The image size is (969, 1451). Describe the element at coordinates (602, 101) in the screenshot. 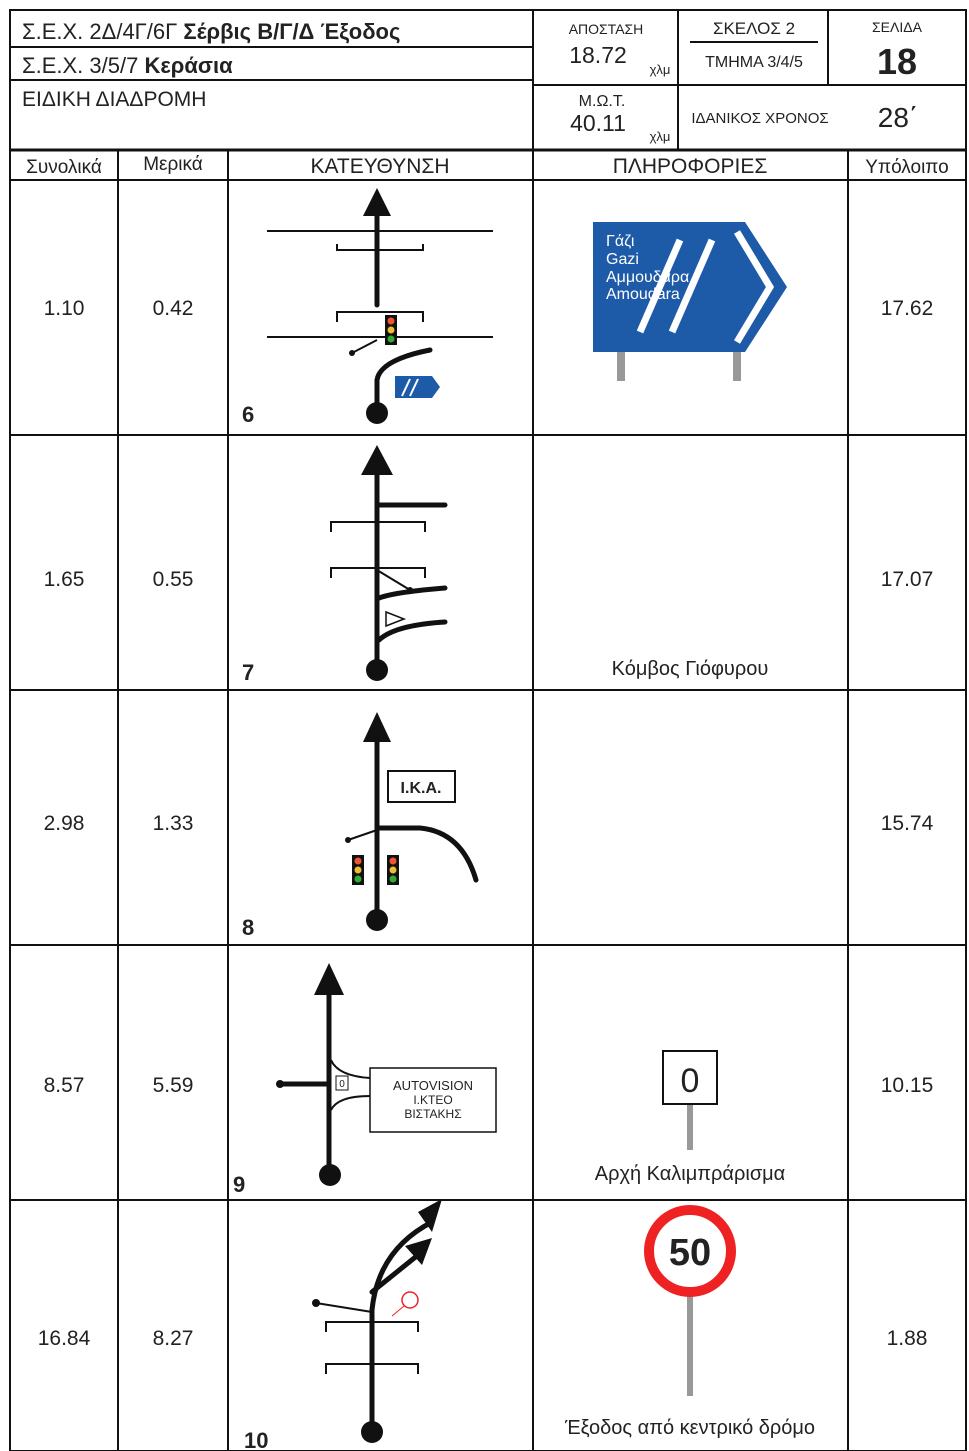

I see `avg-label: Μ.Ω.Τ.` at that location.